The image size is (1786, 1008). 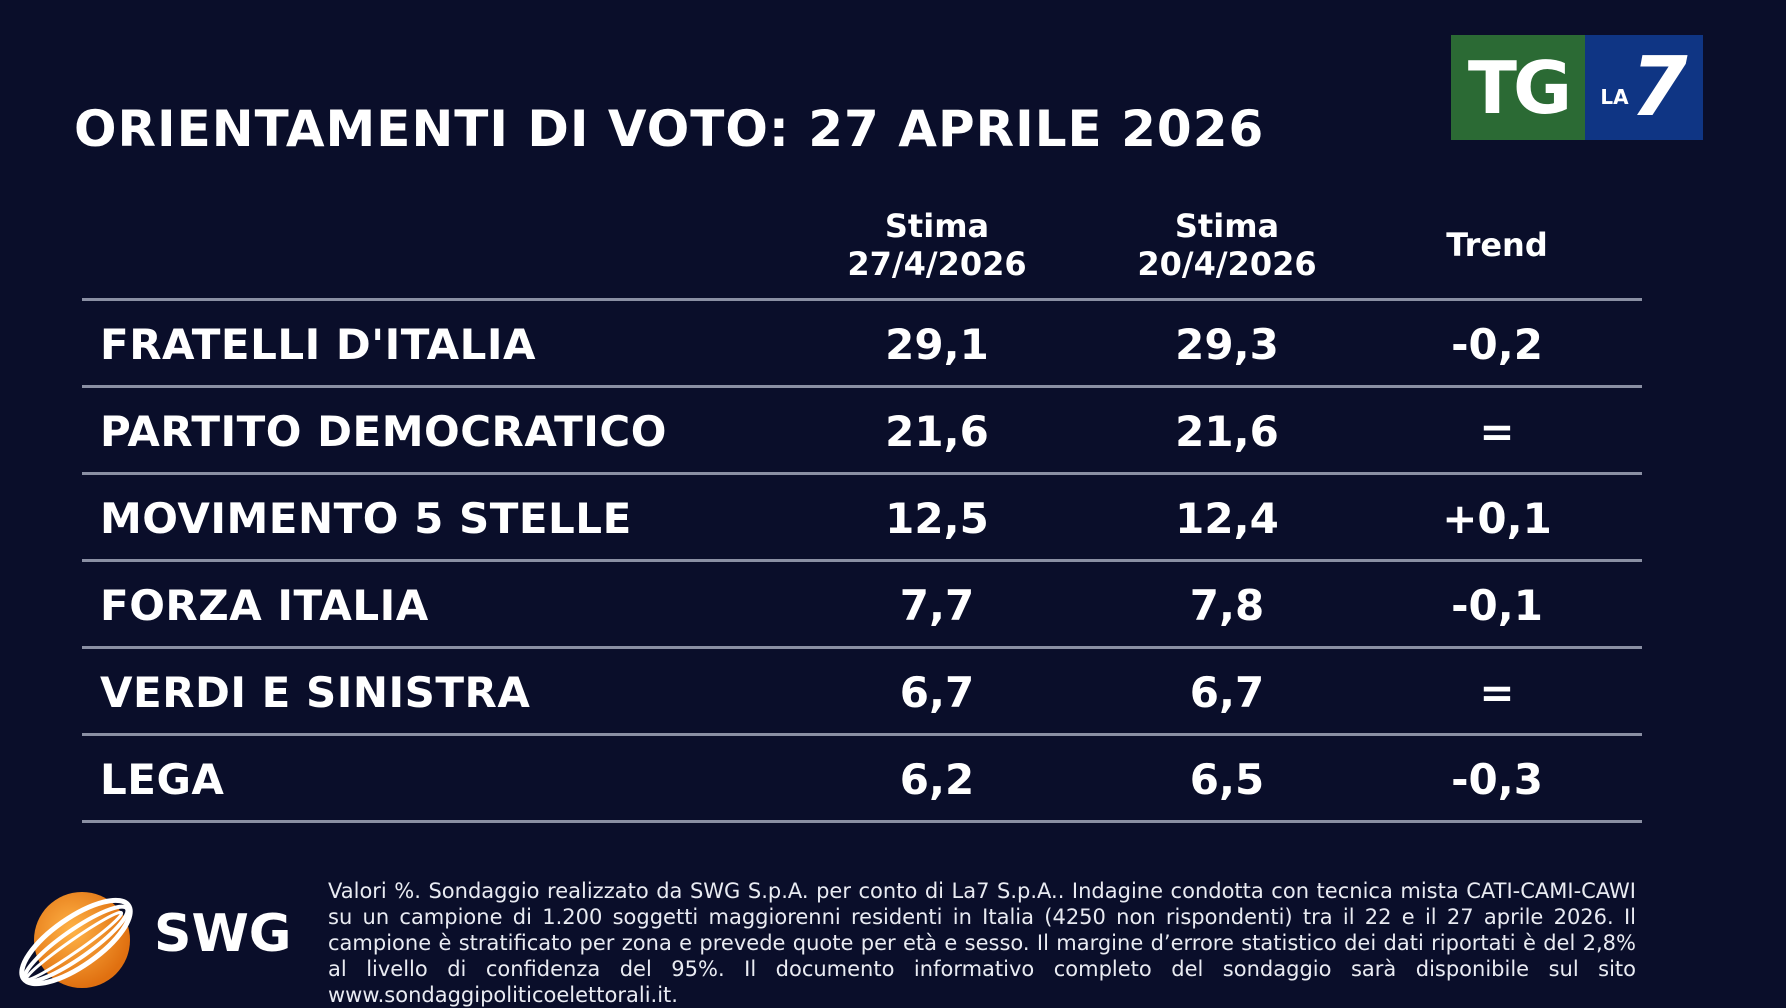 What do you see at coordinates (862, 518) in the screenshot?
I see `table-row: MOVIMENTO 5 STELLE 12,5 12,4 +0,1` at bounding box center [862, 518].